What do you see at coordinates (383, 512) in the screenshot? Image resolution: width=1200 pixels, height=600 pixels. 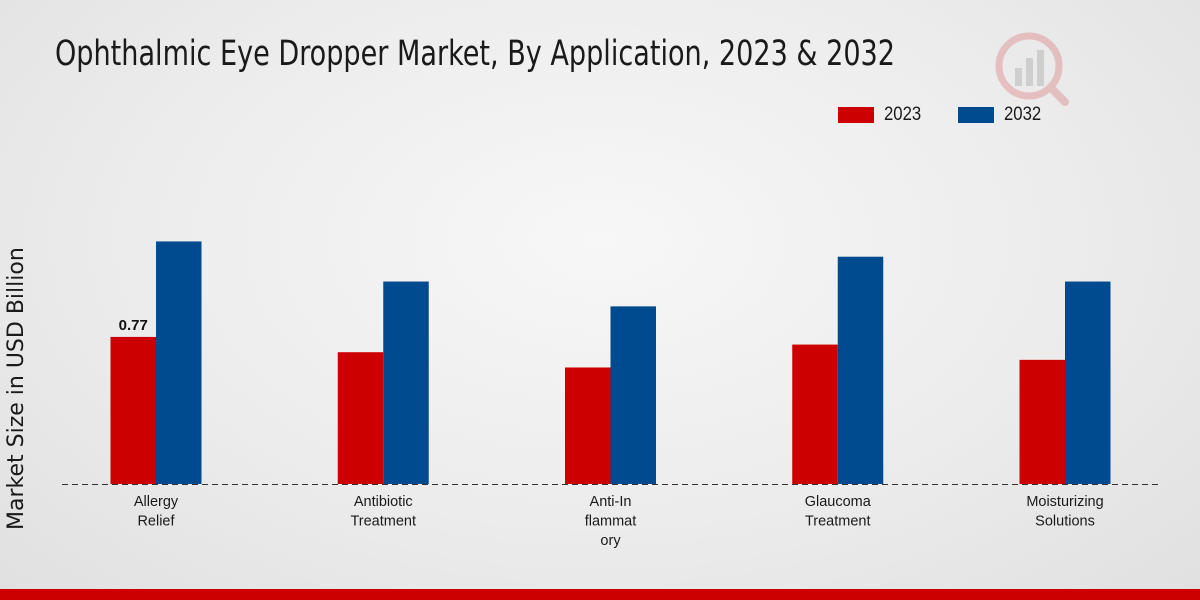 I see `x-tick-label-1: Antibiotic Treatment` at bounding box center [383, 512].